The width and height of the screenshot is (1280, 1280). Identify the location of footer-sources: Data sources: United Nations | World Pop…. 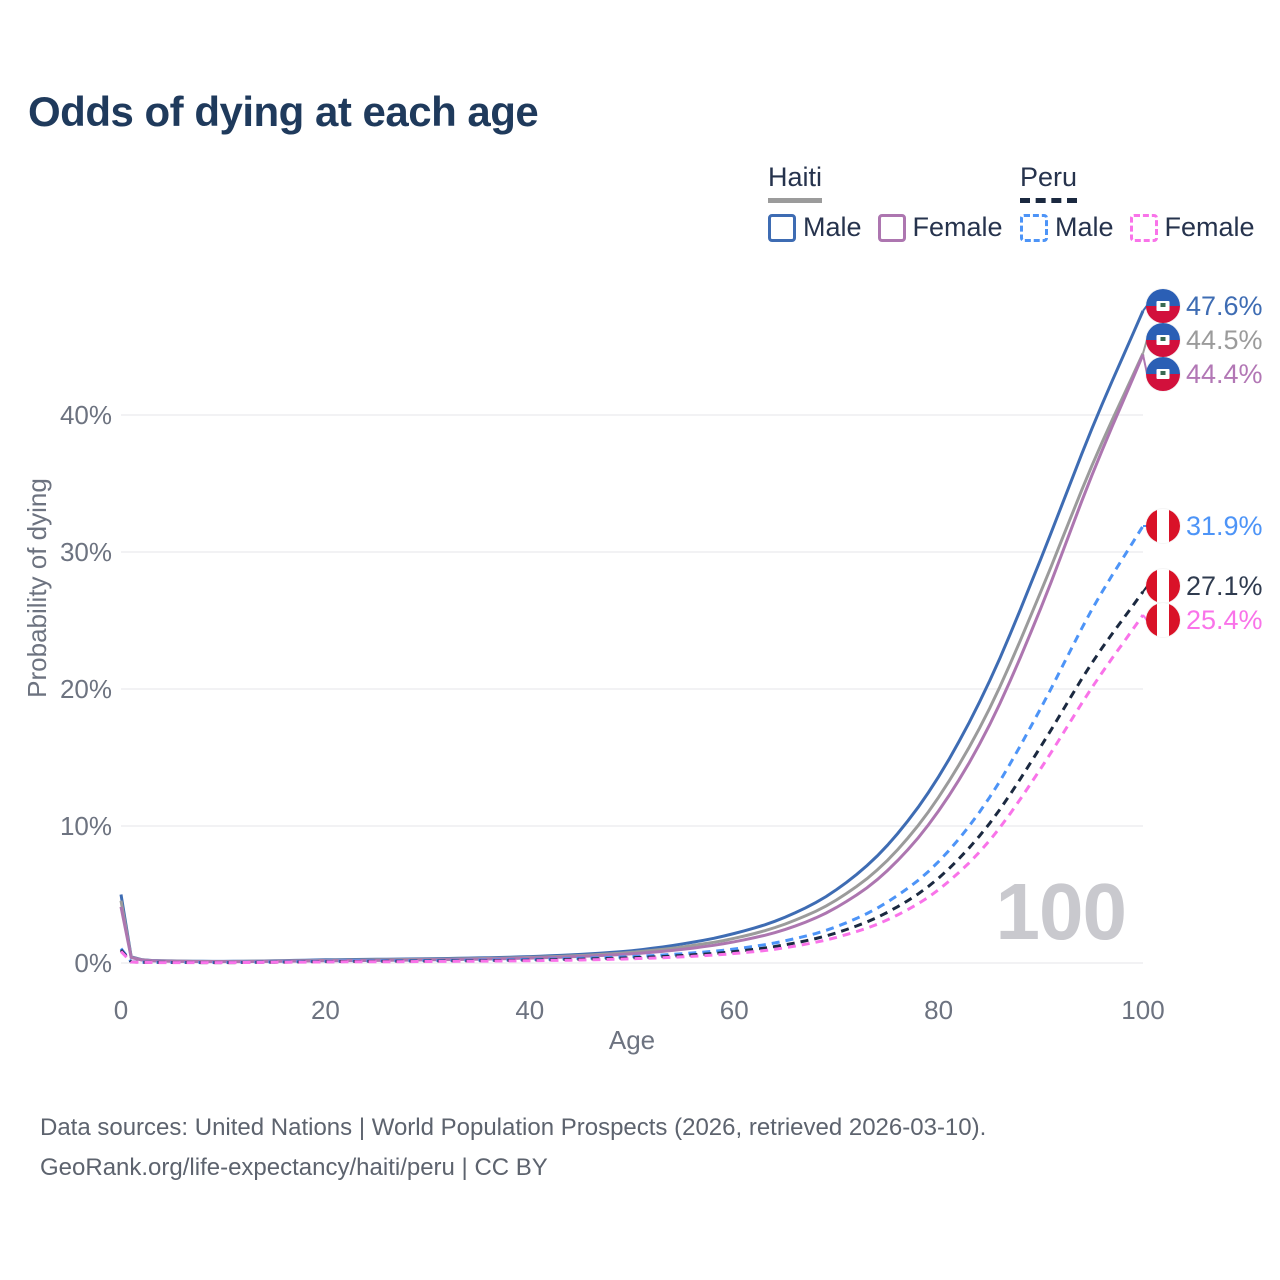
(513, 1127).